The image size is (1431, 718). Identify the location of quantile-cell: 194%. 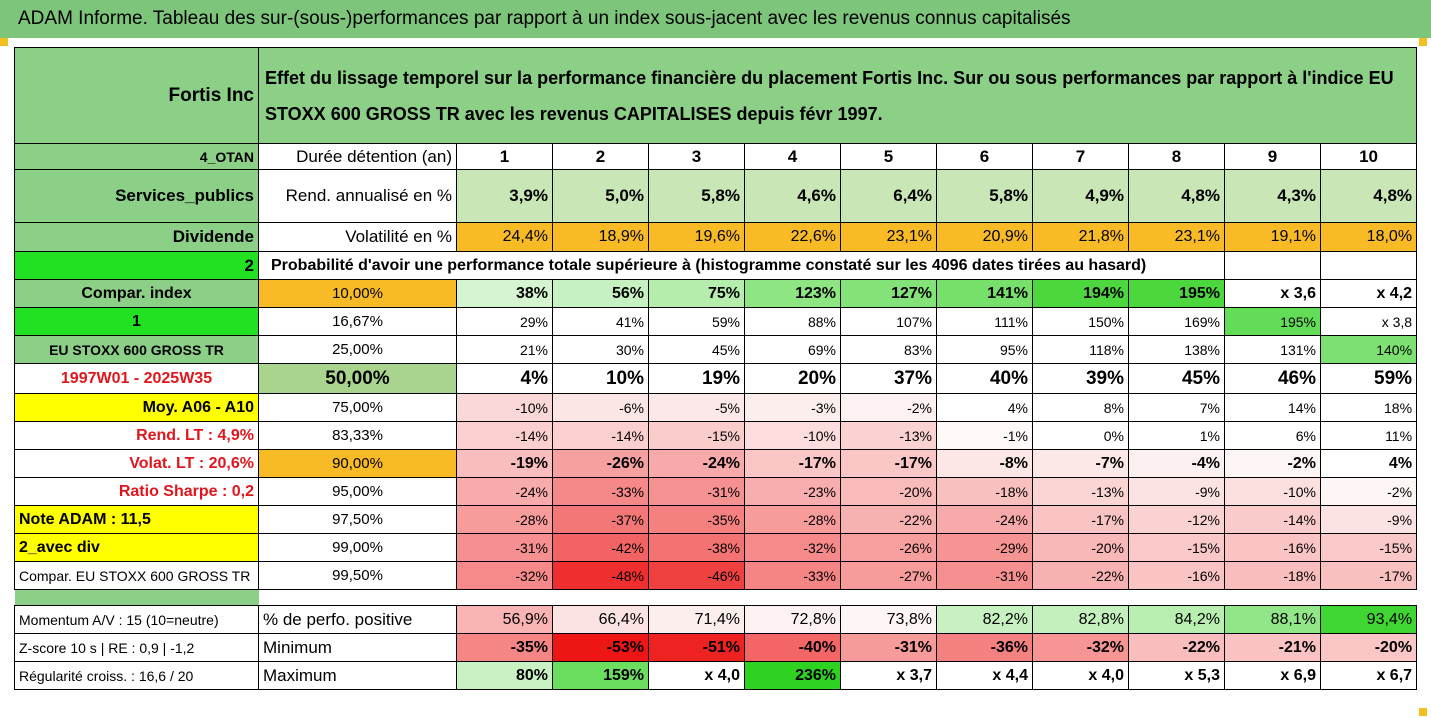
(1080, 293).